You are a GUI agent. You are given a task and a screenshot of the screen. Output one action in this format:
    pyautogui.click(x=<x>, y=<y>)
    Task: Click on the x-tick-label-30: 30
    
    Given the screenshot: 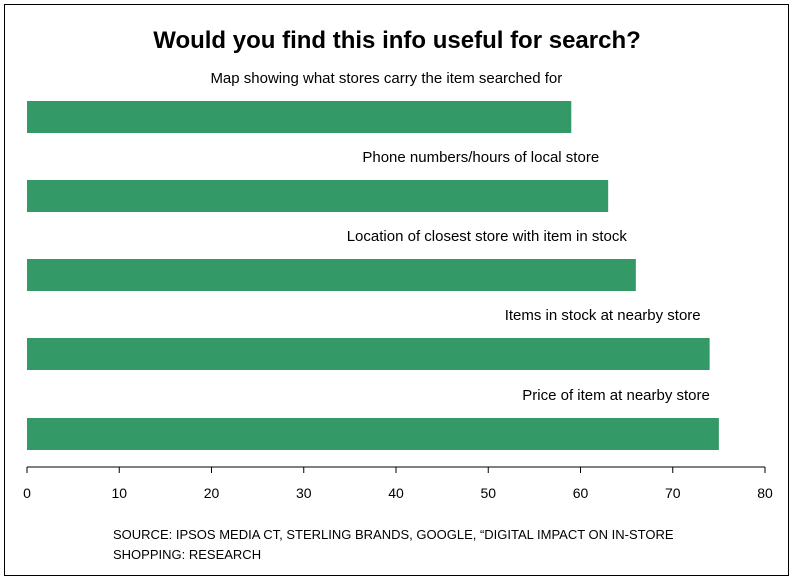 What is the action you would take?
    pyautogui.click(x=304, y=493)
    